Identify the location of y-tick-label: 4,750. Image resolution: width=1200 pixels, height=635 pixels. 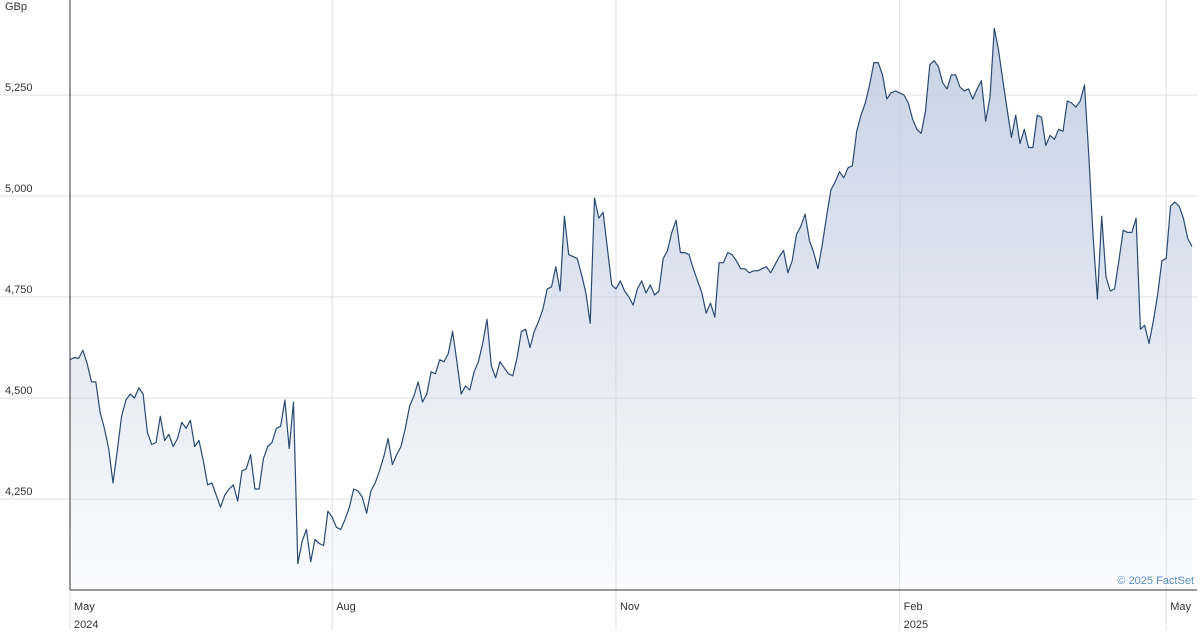
(19, 290).